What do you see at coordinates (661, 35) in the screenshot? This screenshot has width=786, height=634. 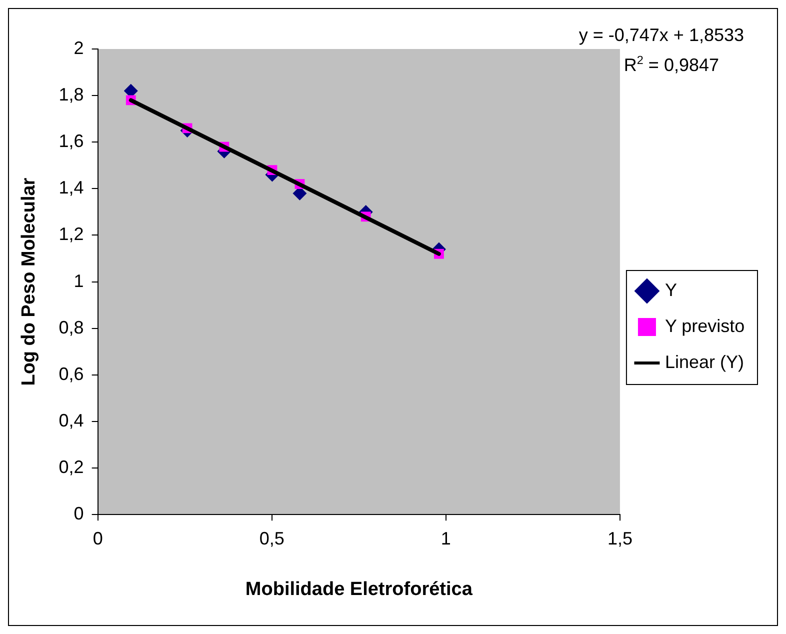 I see `text: y = -0,747x + 1,8533` at bounding box center [661, 35].